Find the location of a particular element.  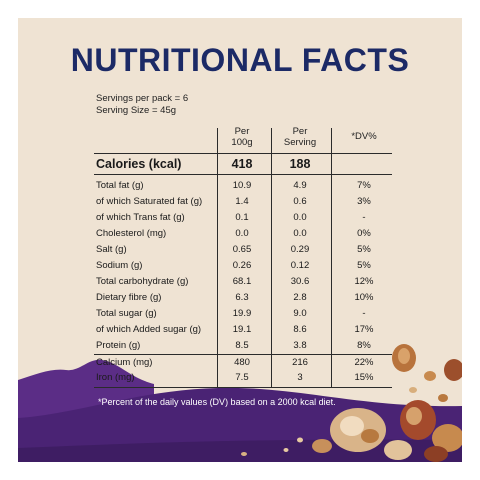

table-row: Sodium (g) 0.26 0.12 5% is located at coordinates (245, 266).